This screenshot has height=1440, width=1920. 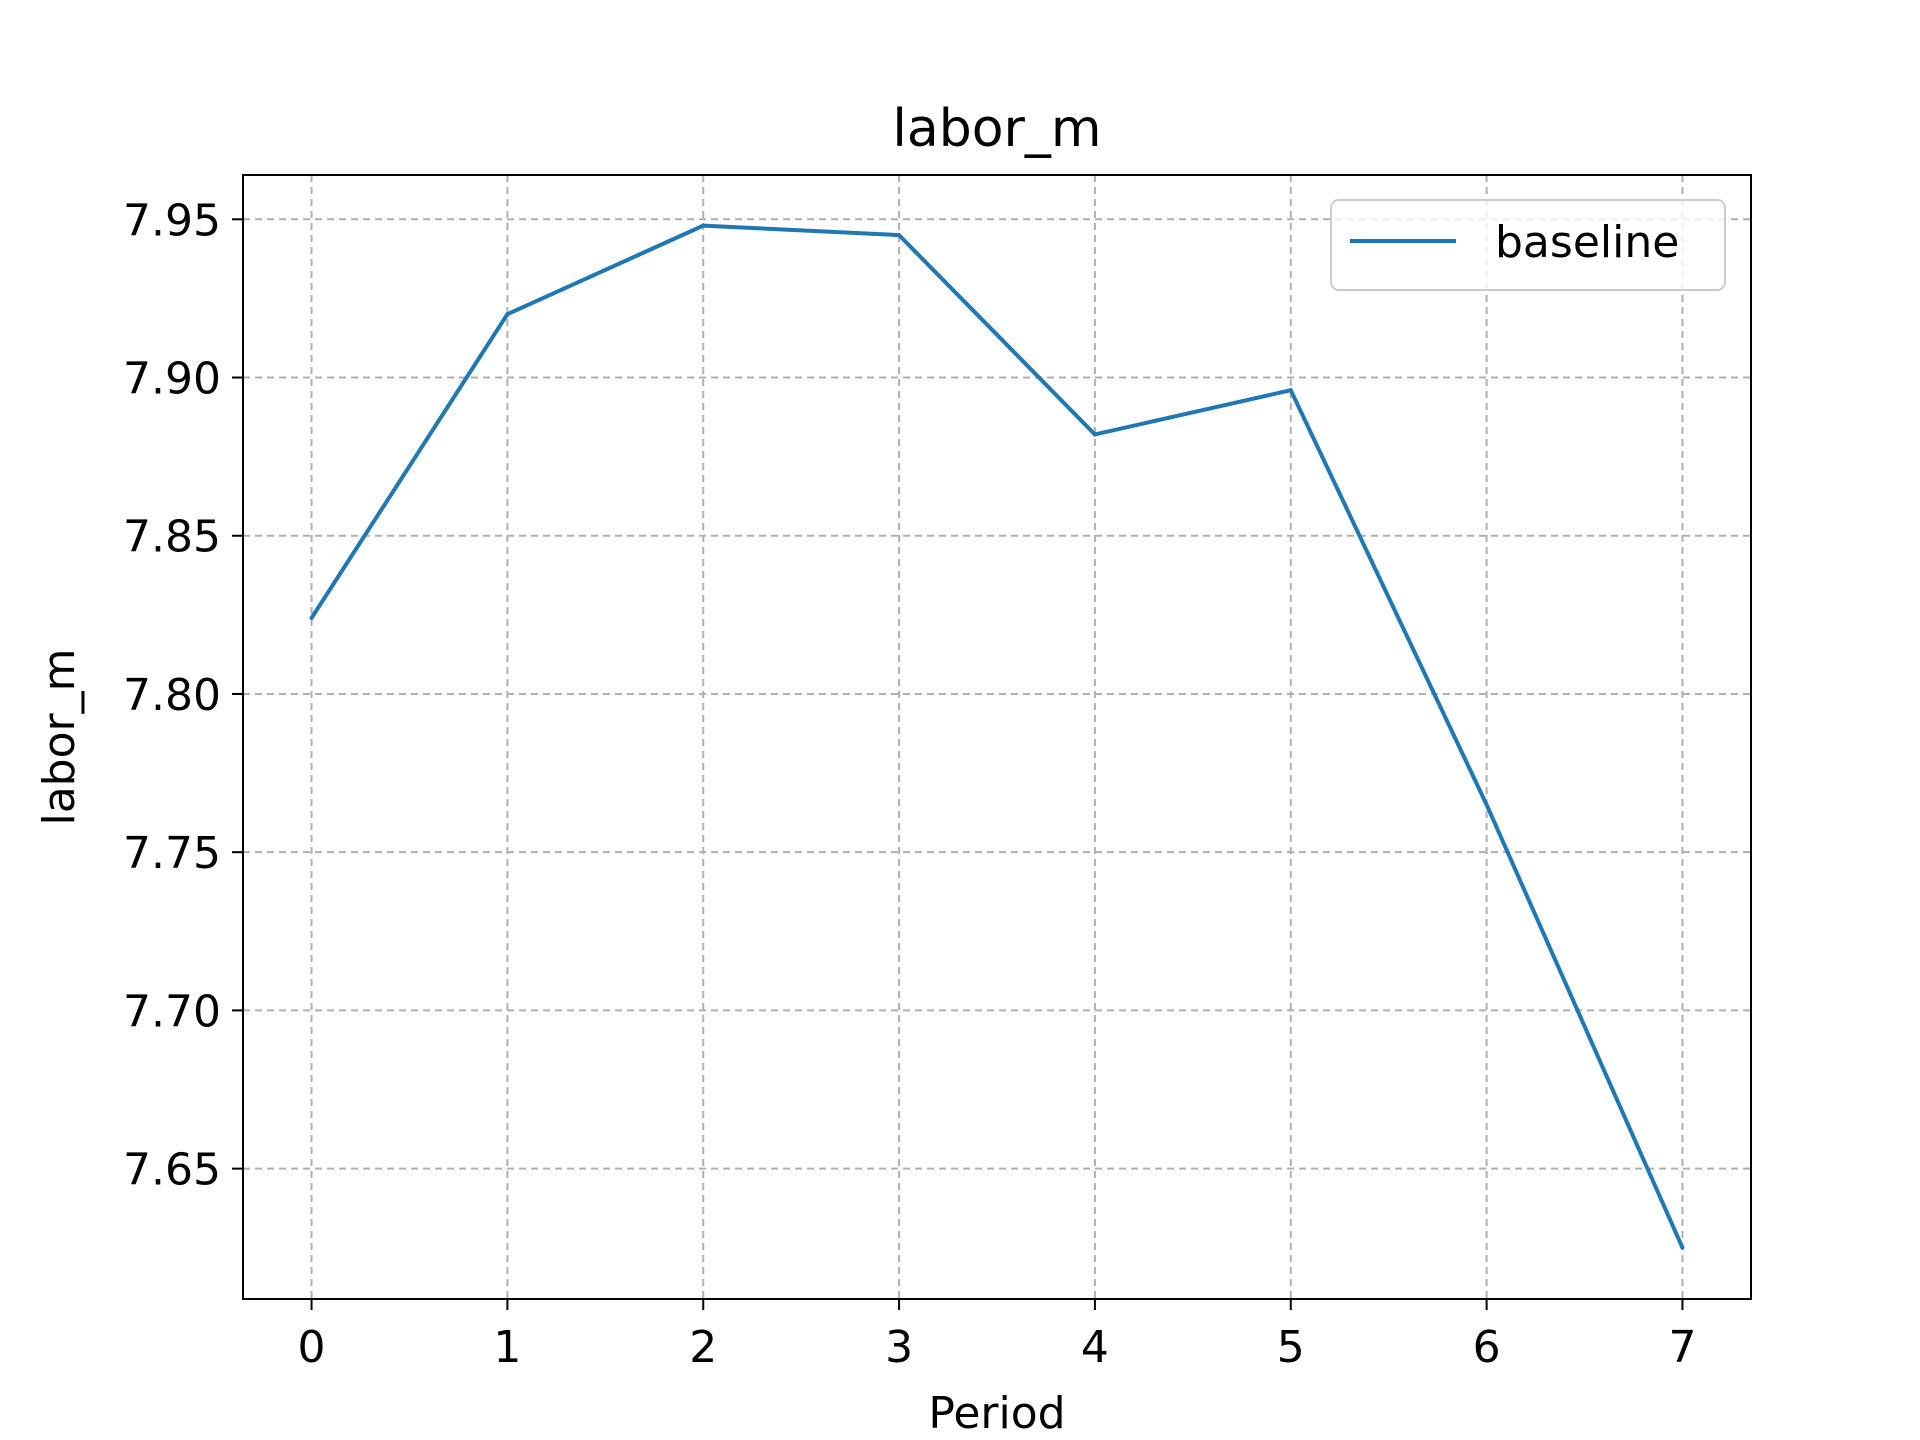 I want to click on x-tick-label: 2, so click(x=703, y=1347).